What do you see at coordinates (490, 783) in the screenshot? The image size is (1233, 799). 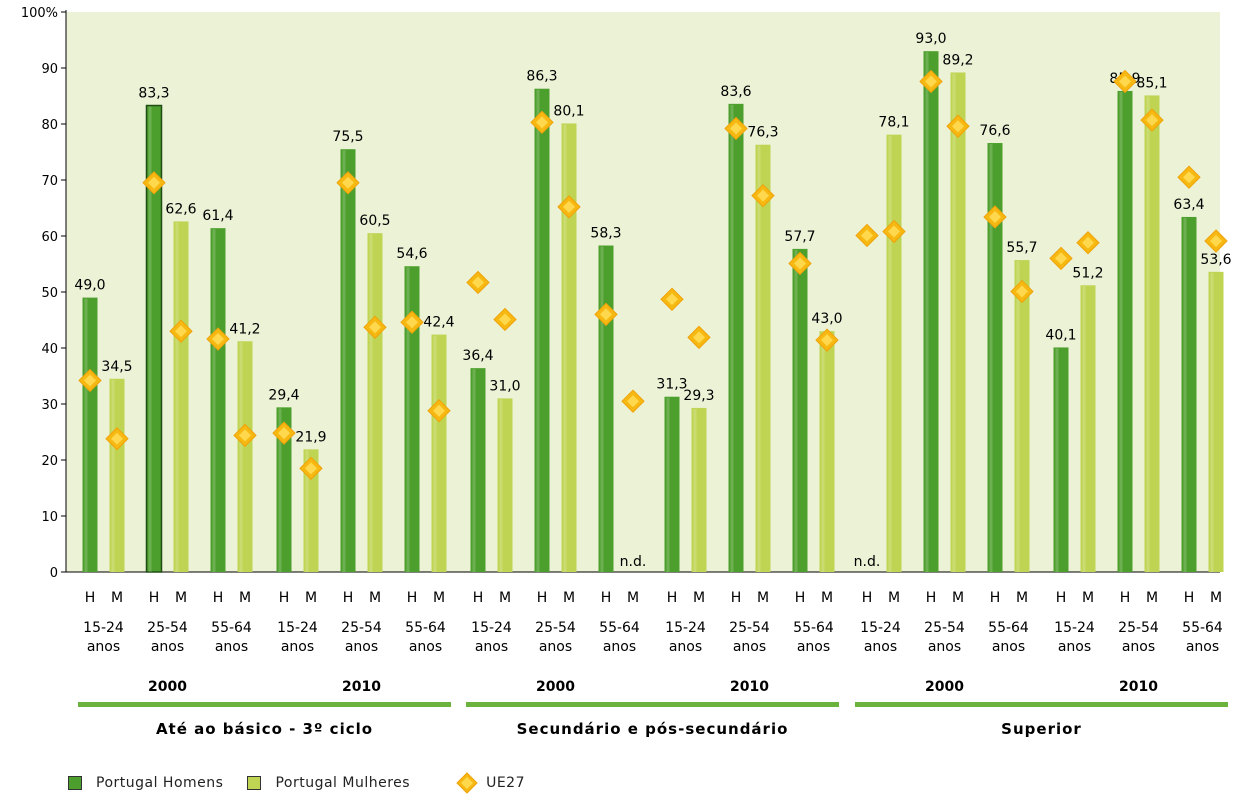 I see `legend-item-ue27: UE27` at bounding box center [490, 783].